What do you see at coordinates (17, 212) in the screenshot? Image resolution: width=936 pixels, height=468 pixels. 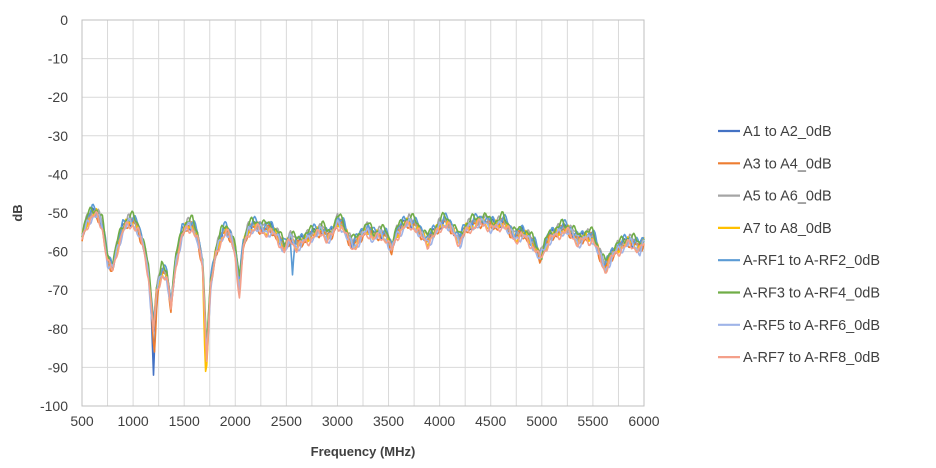 I see `y-axis-title: dB` at bounding box center [17, 212].